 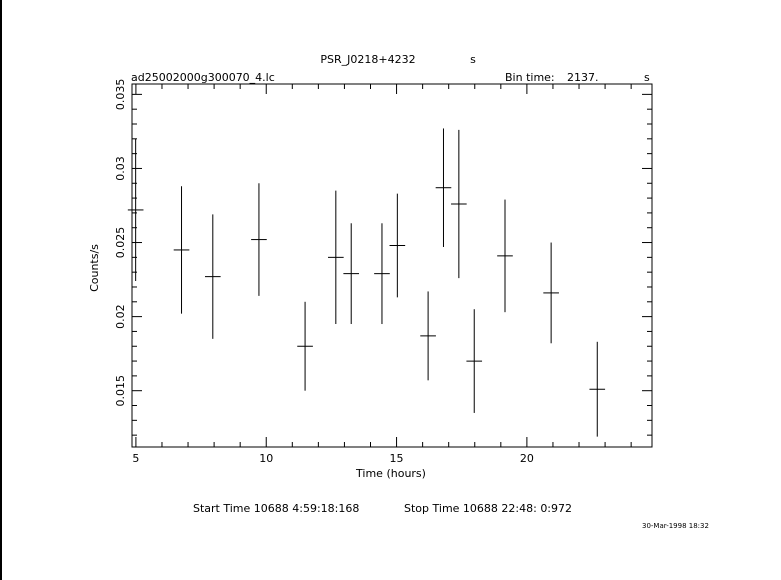 I want to click on window-edge, so click(x=1, y=290).